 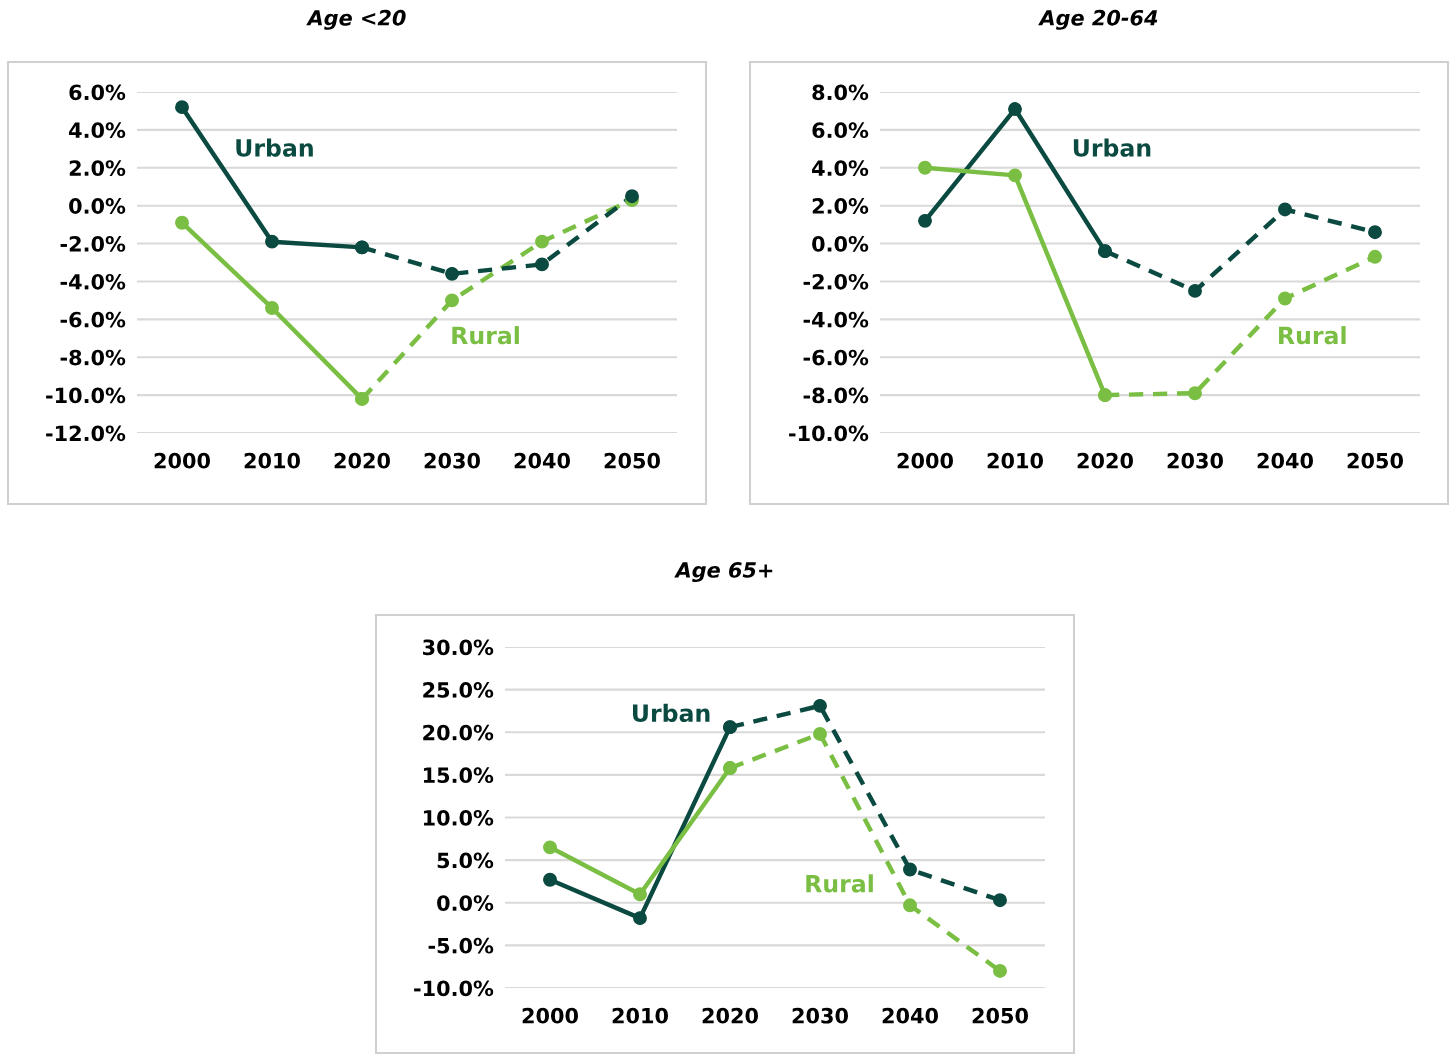 What do you see at coordinates (458, 690) in the screenshot?
I see `y-tick-label: 25.0%` at bounding box center [458, 690].